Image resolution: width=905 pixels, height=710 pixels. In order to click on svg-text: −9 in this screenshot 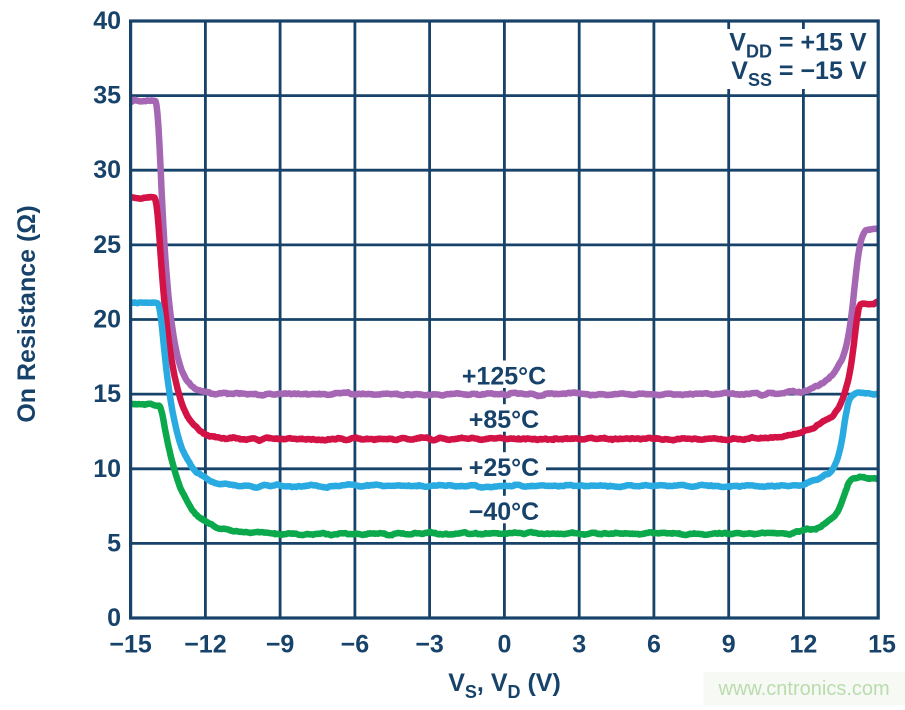, I will do `click(280, 645)`.